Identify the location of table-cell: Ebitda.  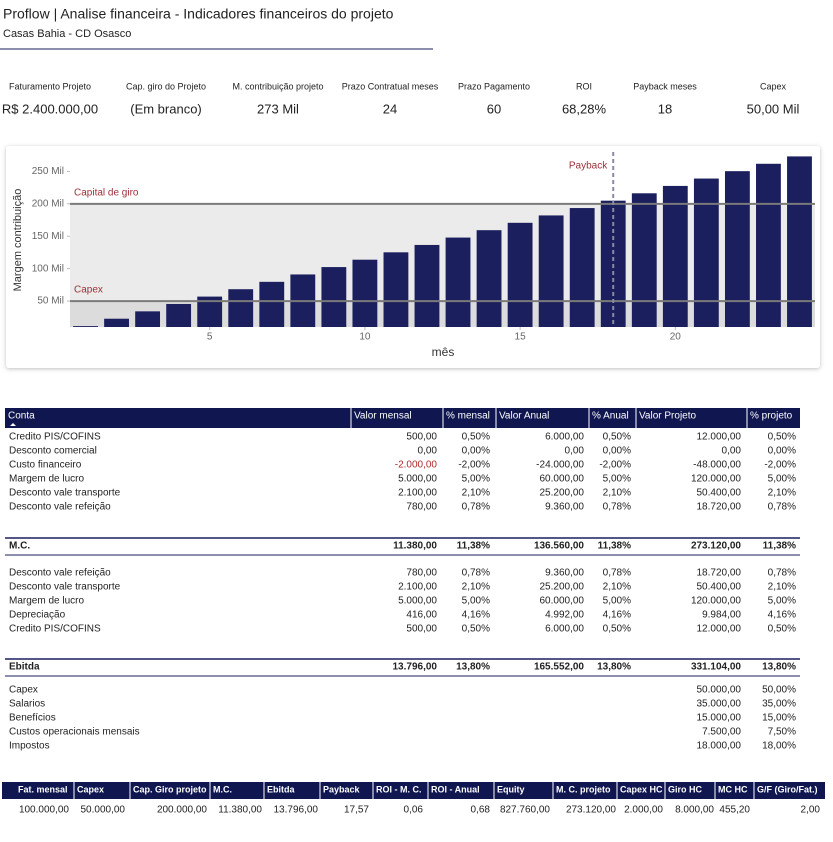
(24, 667).